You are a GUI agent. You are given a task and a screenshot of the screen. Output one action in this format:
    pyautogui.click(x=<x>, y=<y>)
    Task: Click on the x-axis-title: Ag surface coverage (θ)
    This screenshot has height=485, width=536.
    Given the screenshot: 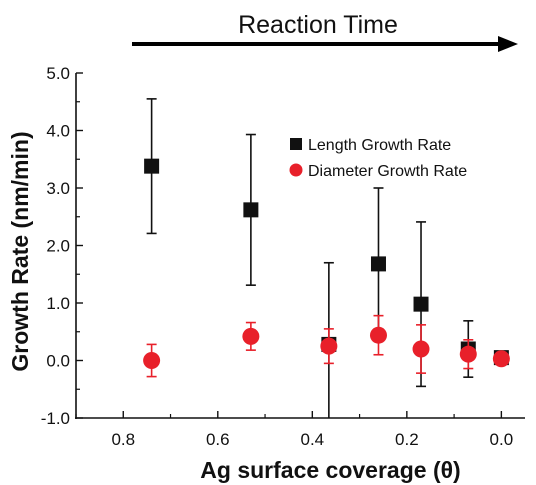 What is the action you would take?
    pyautogui.click(x=330, y=470)
    